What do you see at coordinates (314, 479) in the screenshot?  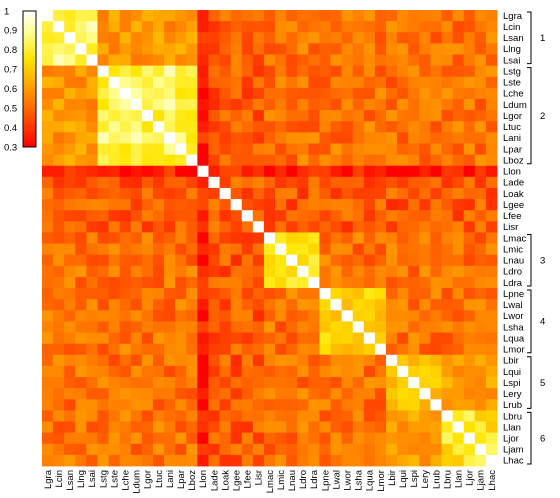 I see `column-label: Ldra` at bounding box center [314, 479].